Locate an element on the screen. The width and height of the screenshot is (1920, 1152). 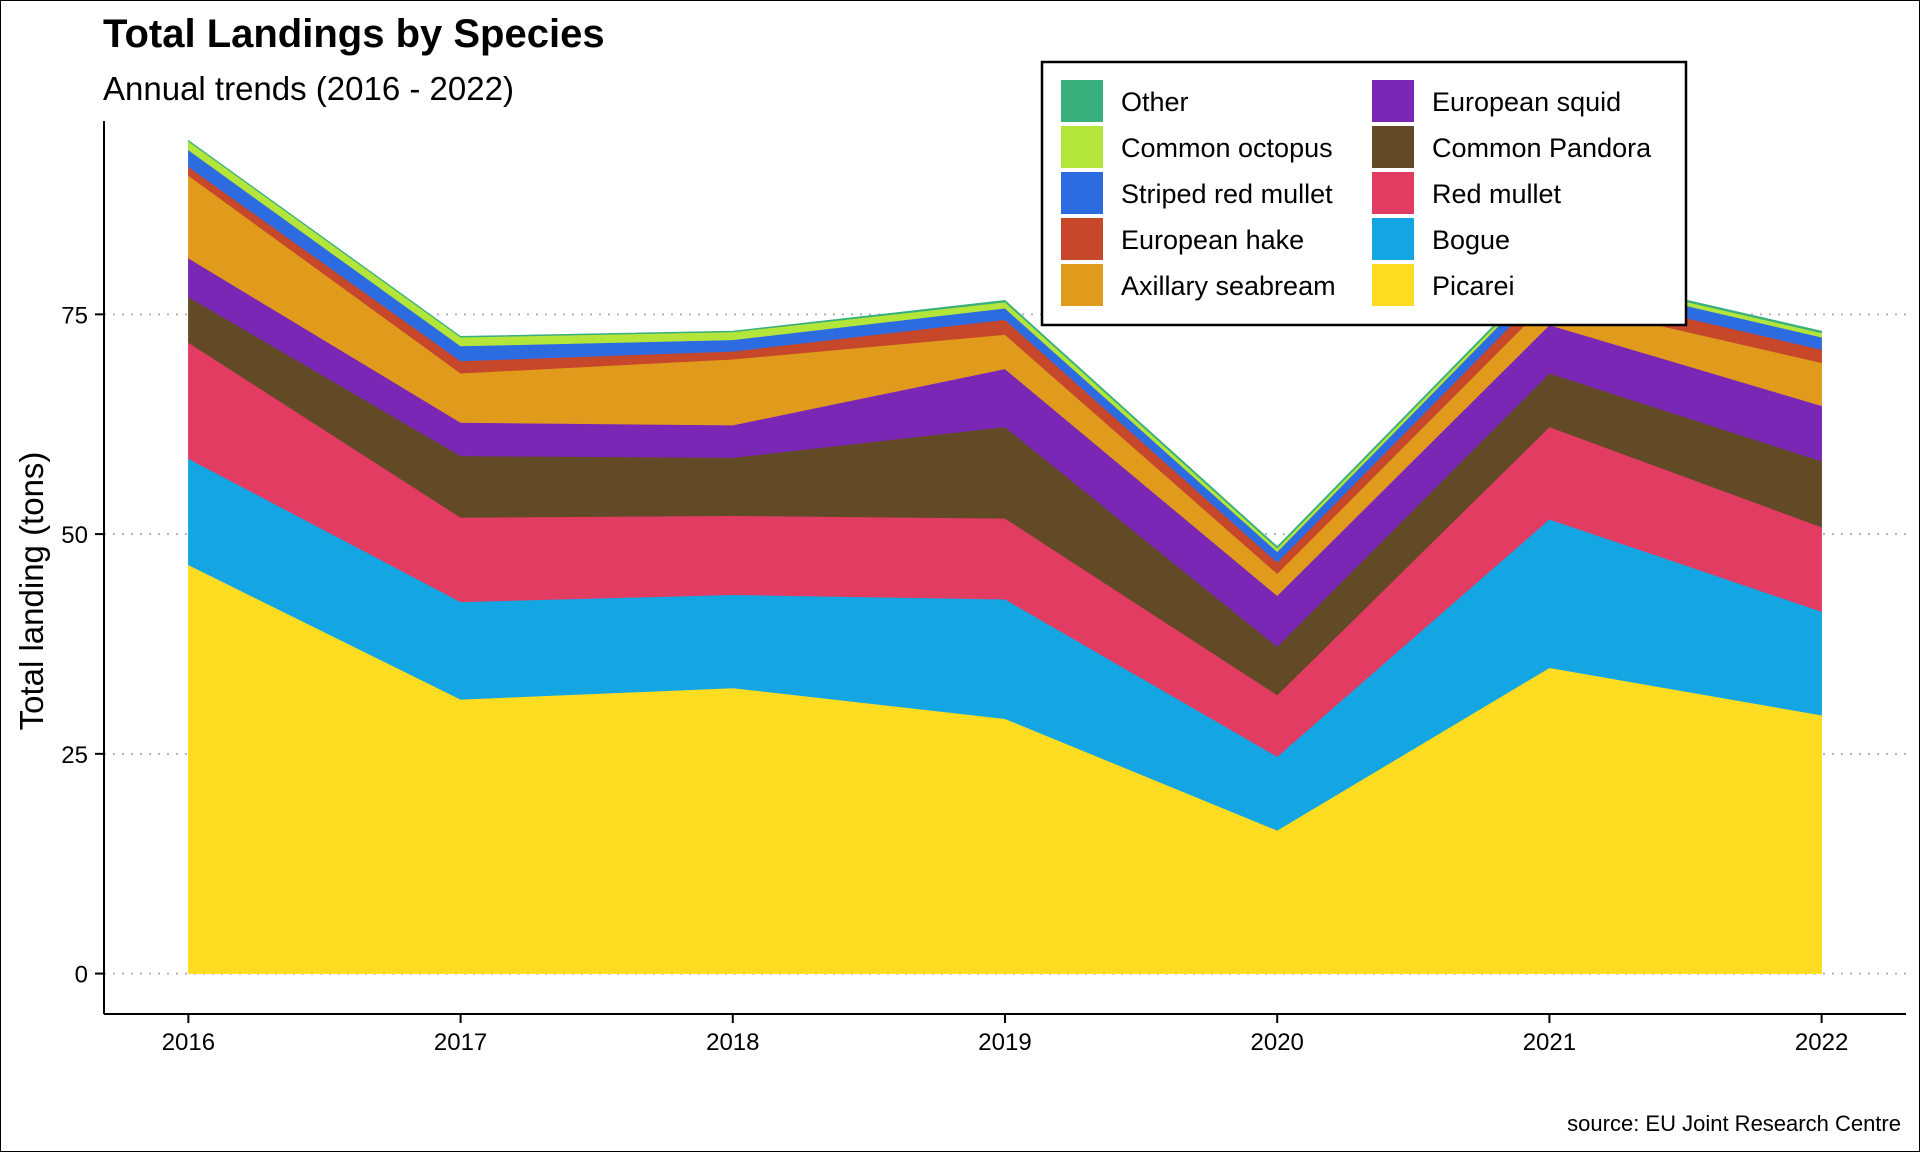
y-axis-label: Total landing (tons) is located at coordinates (31, 591).